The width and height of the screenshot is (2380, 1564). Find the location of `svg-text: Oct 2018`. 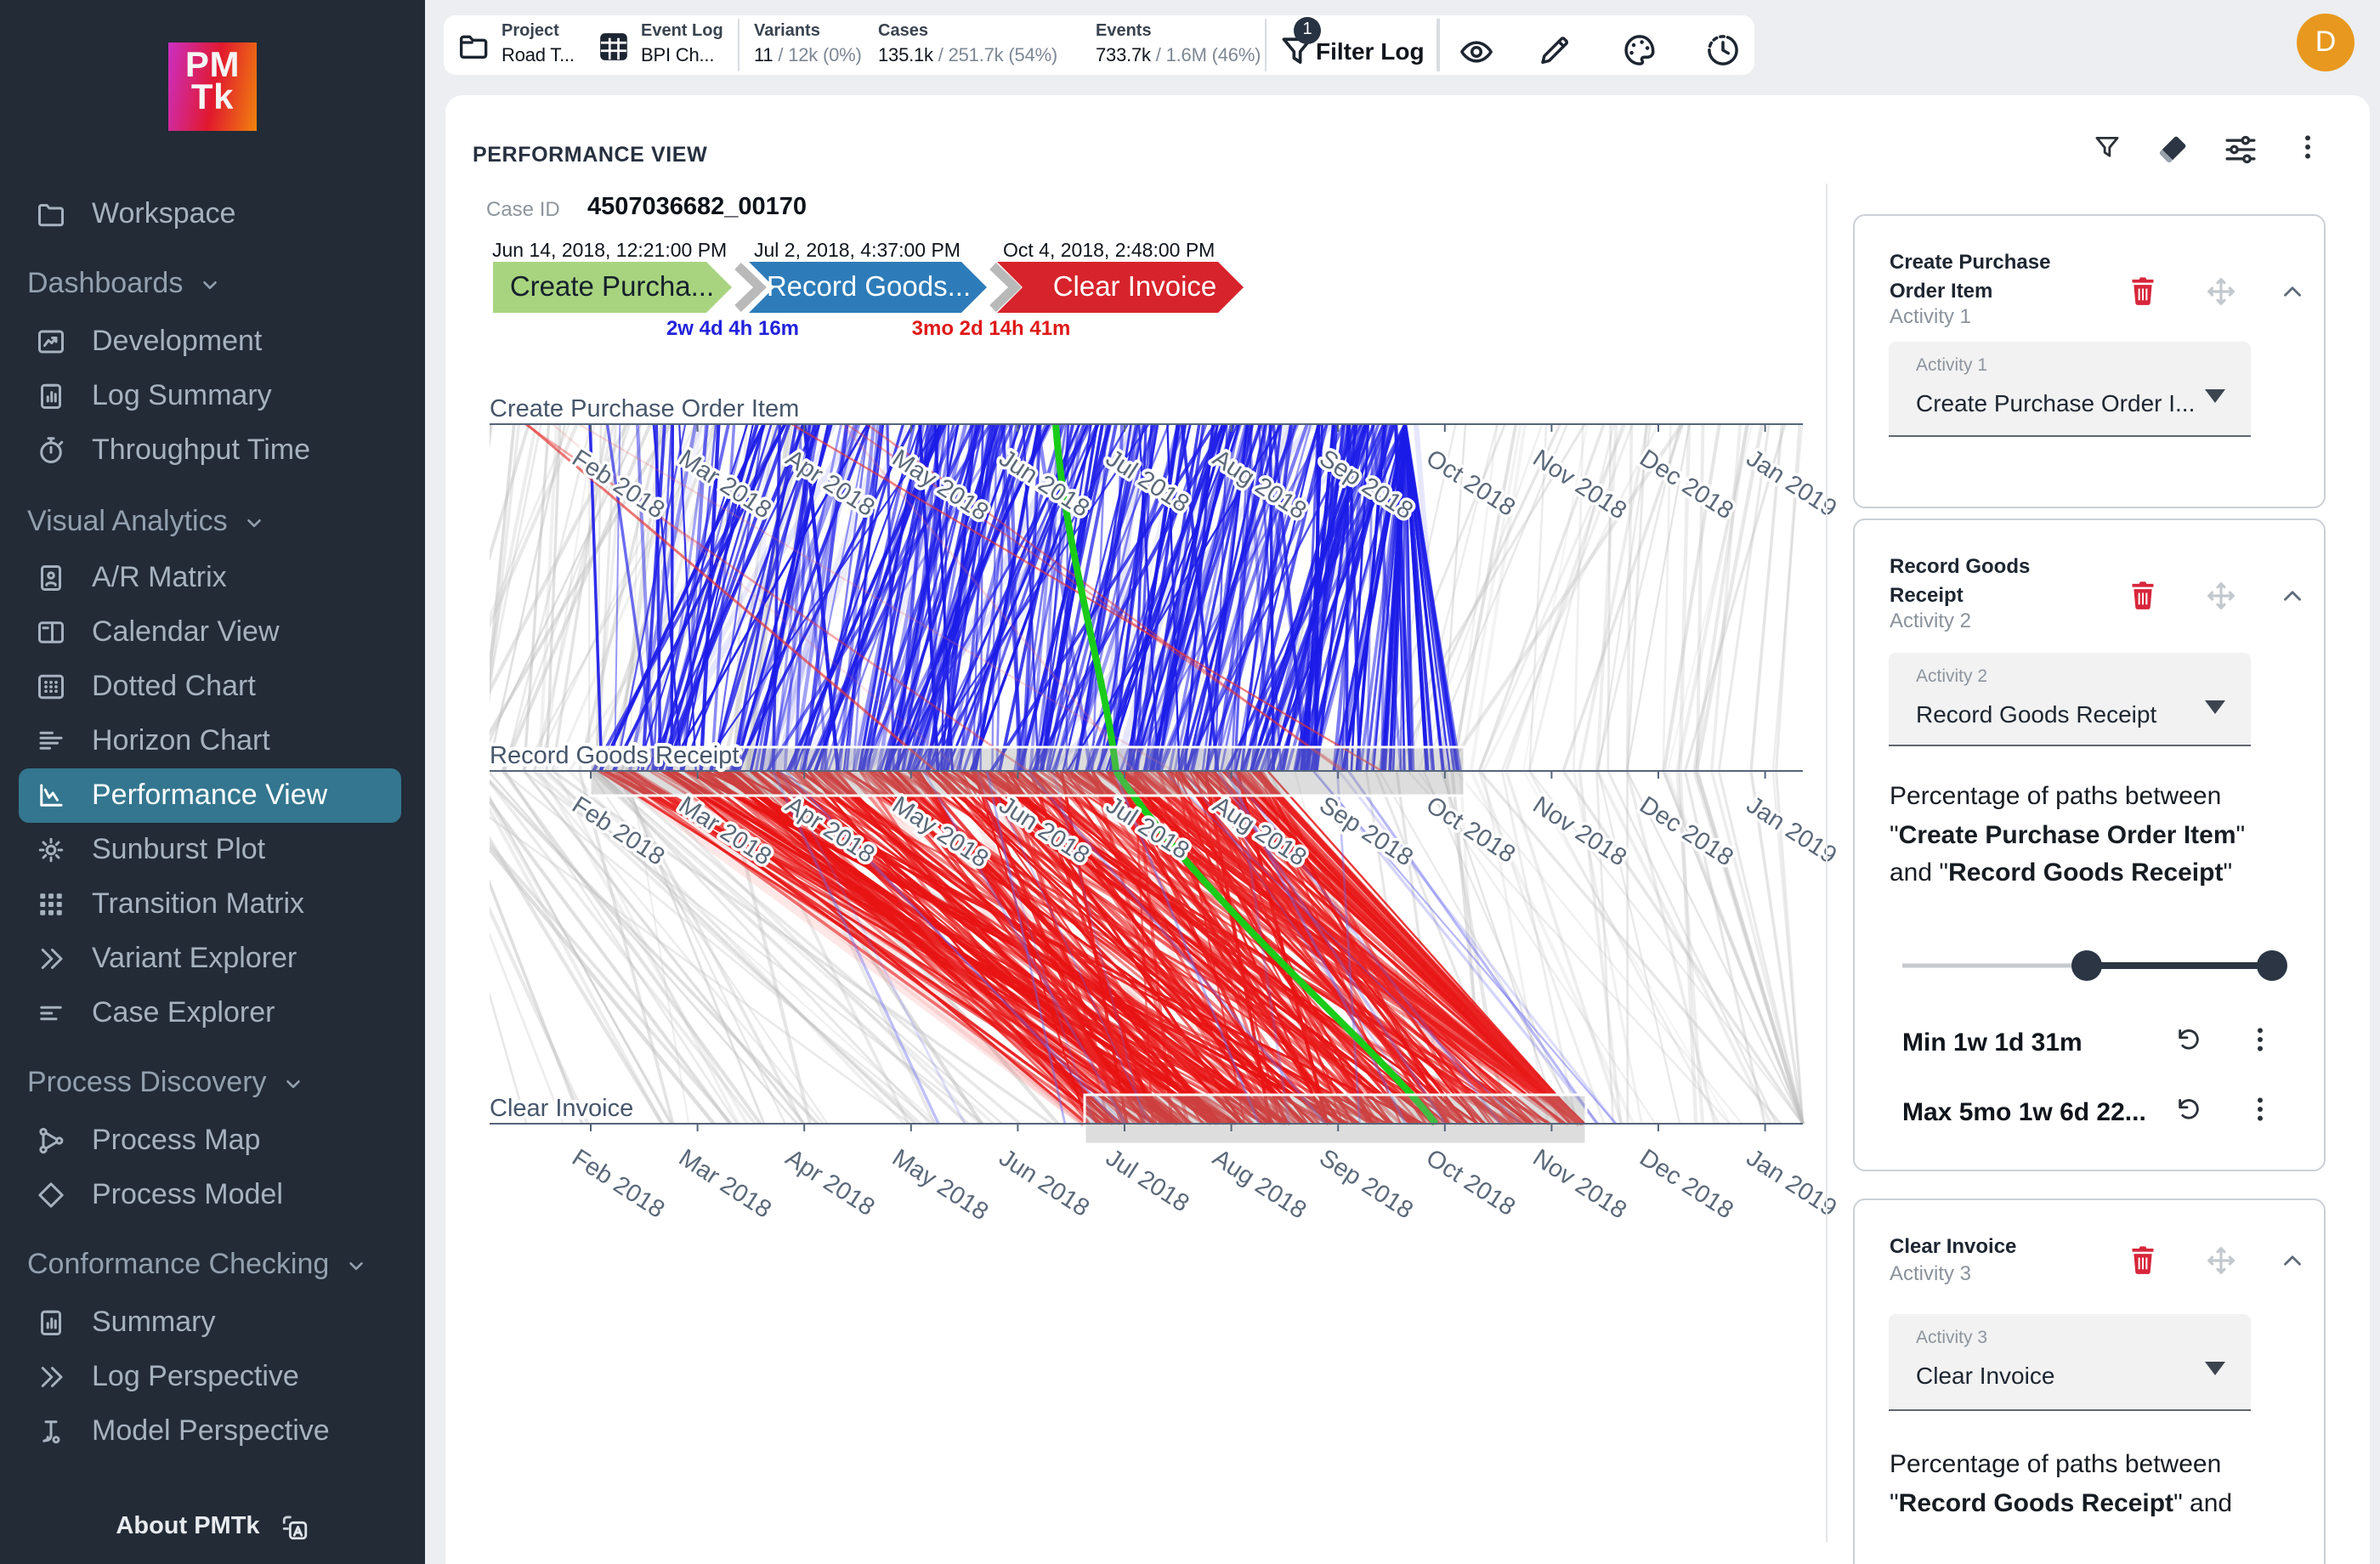

svg-text: Oct 2018 is located at coordinates (1469, 1182).